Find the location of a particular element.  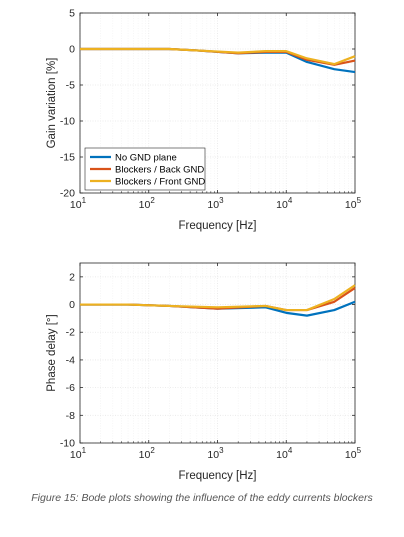

y-tick-label: 2 is located at coordinates (72, 277).